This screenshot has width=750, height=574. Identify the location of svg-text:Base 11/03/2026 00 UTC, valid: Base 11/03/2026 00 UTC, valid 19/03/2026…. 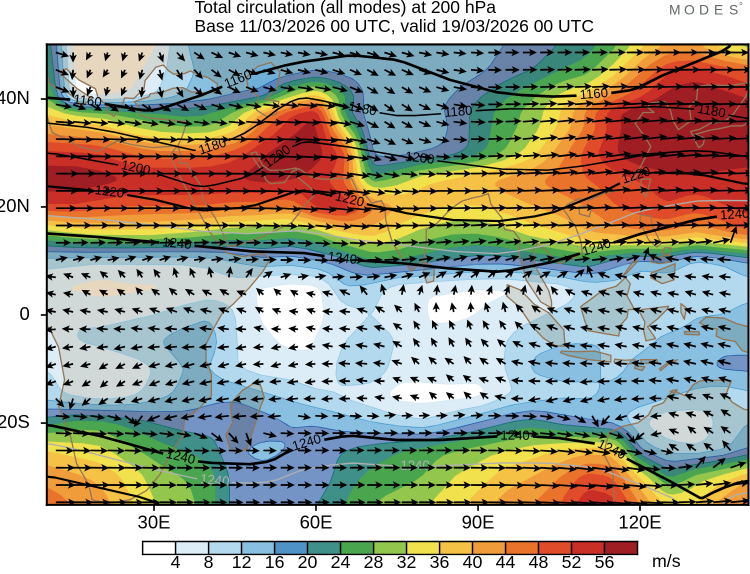
(394, 26).